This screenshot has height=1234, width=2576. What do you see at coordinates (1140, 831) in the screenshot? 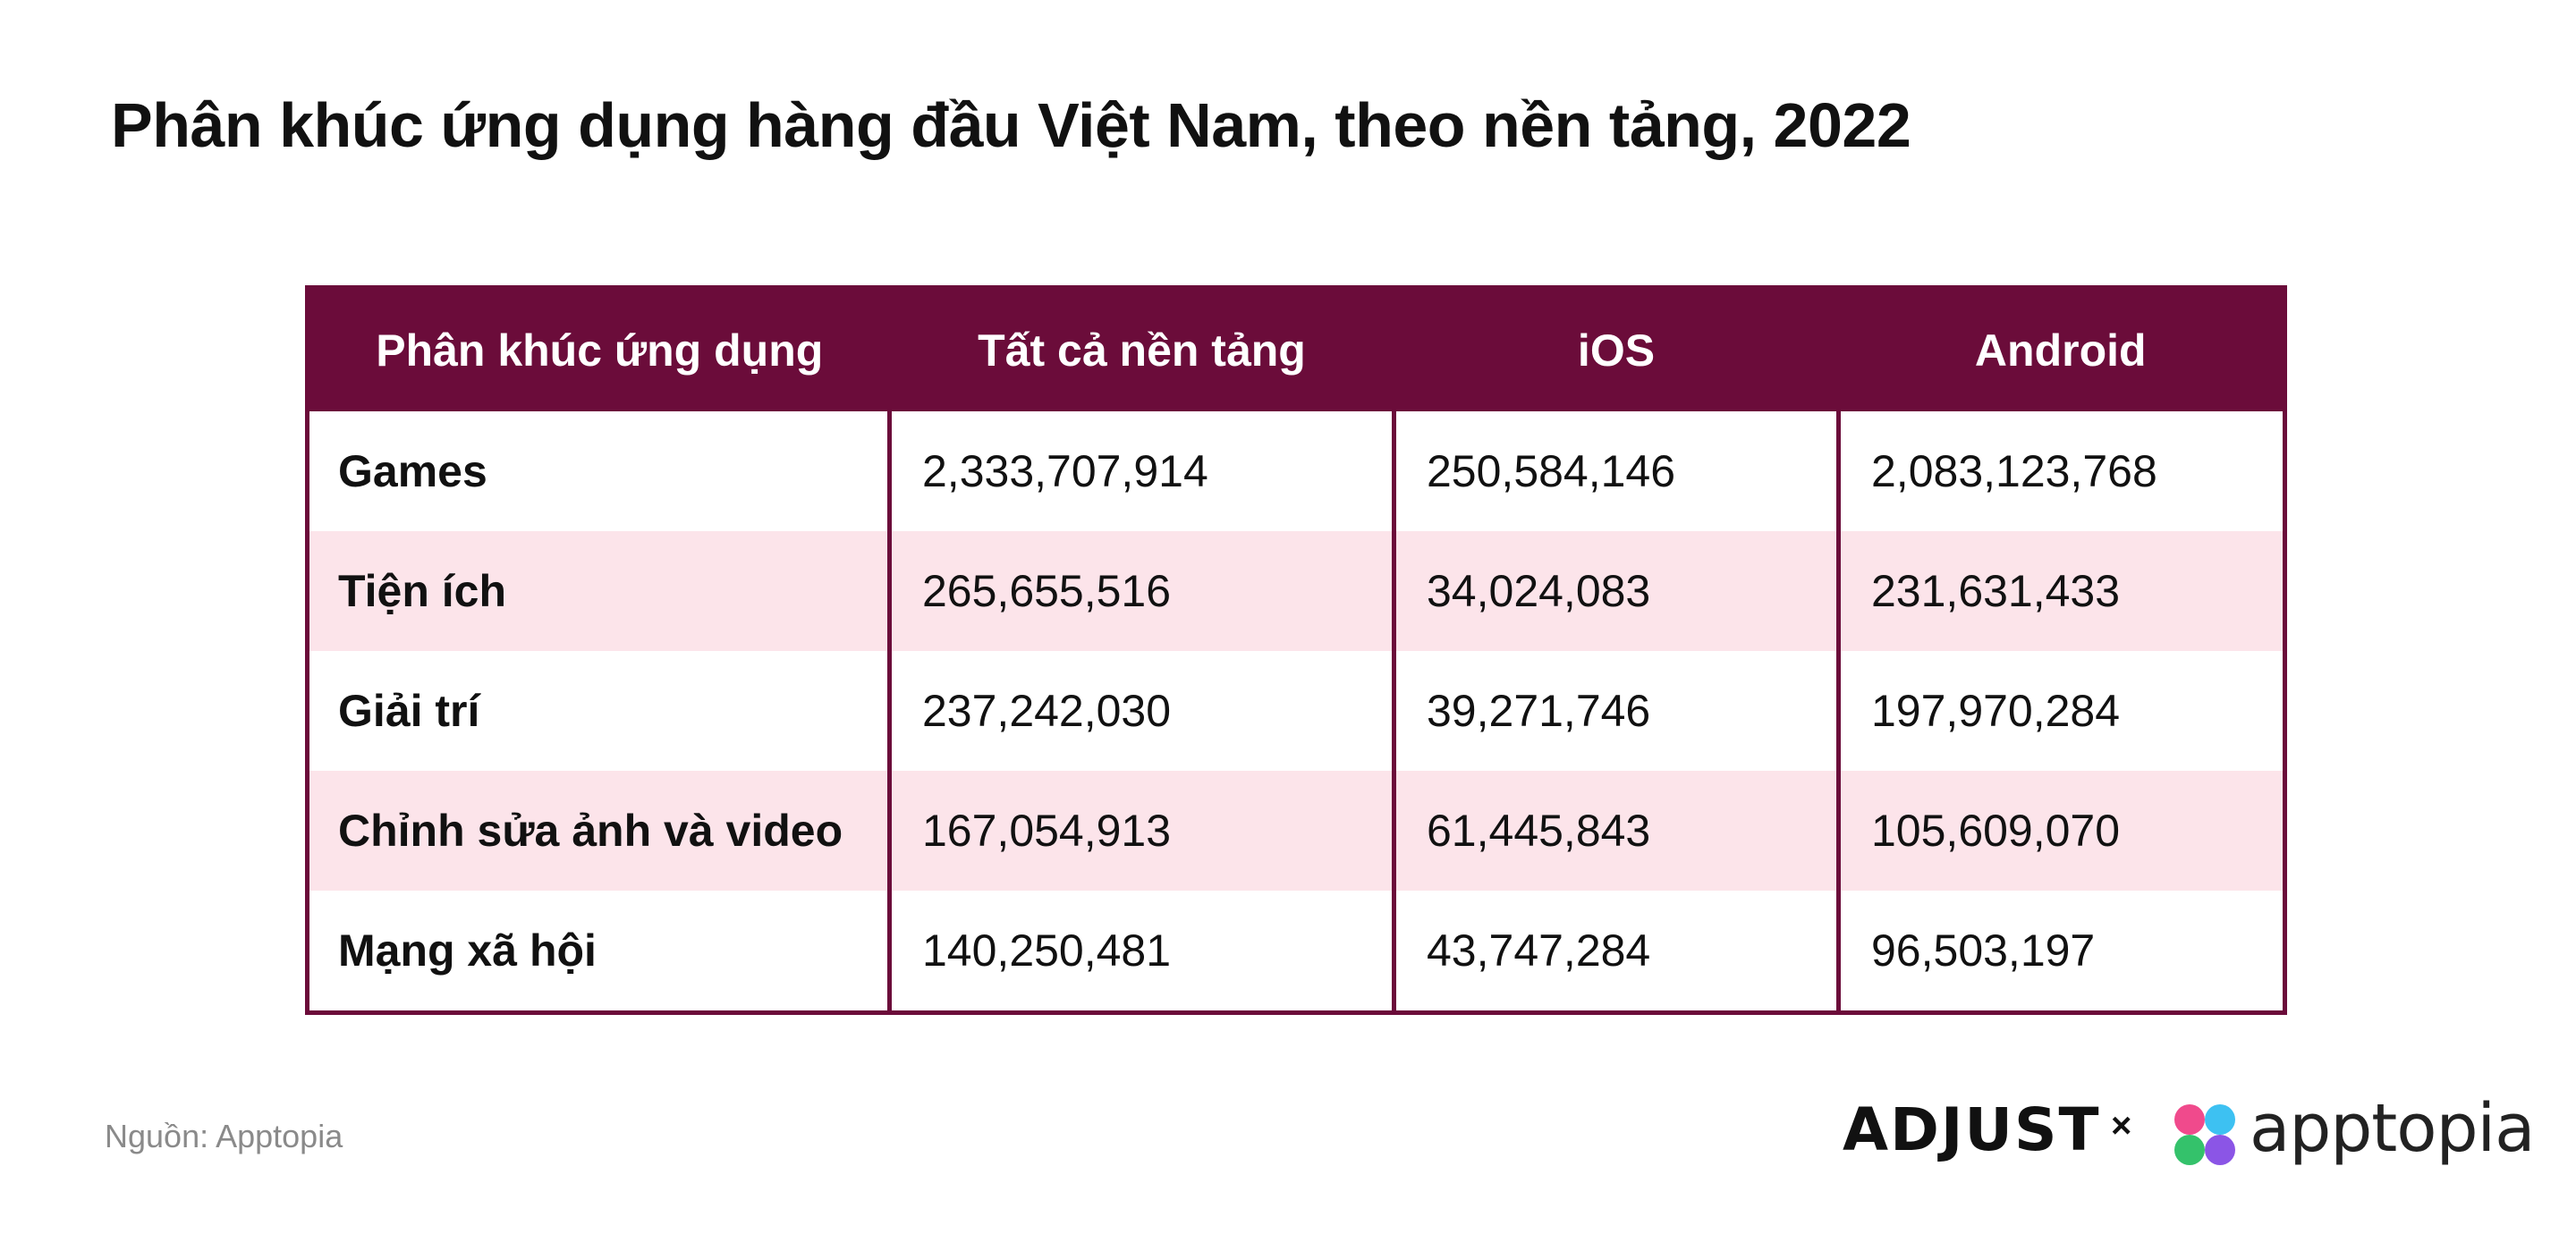
I see `all-platforms-cell: 167,054,913` at bounding box center [1140, 831].